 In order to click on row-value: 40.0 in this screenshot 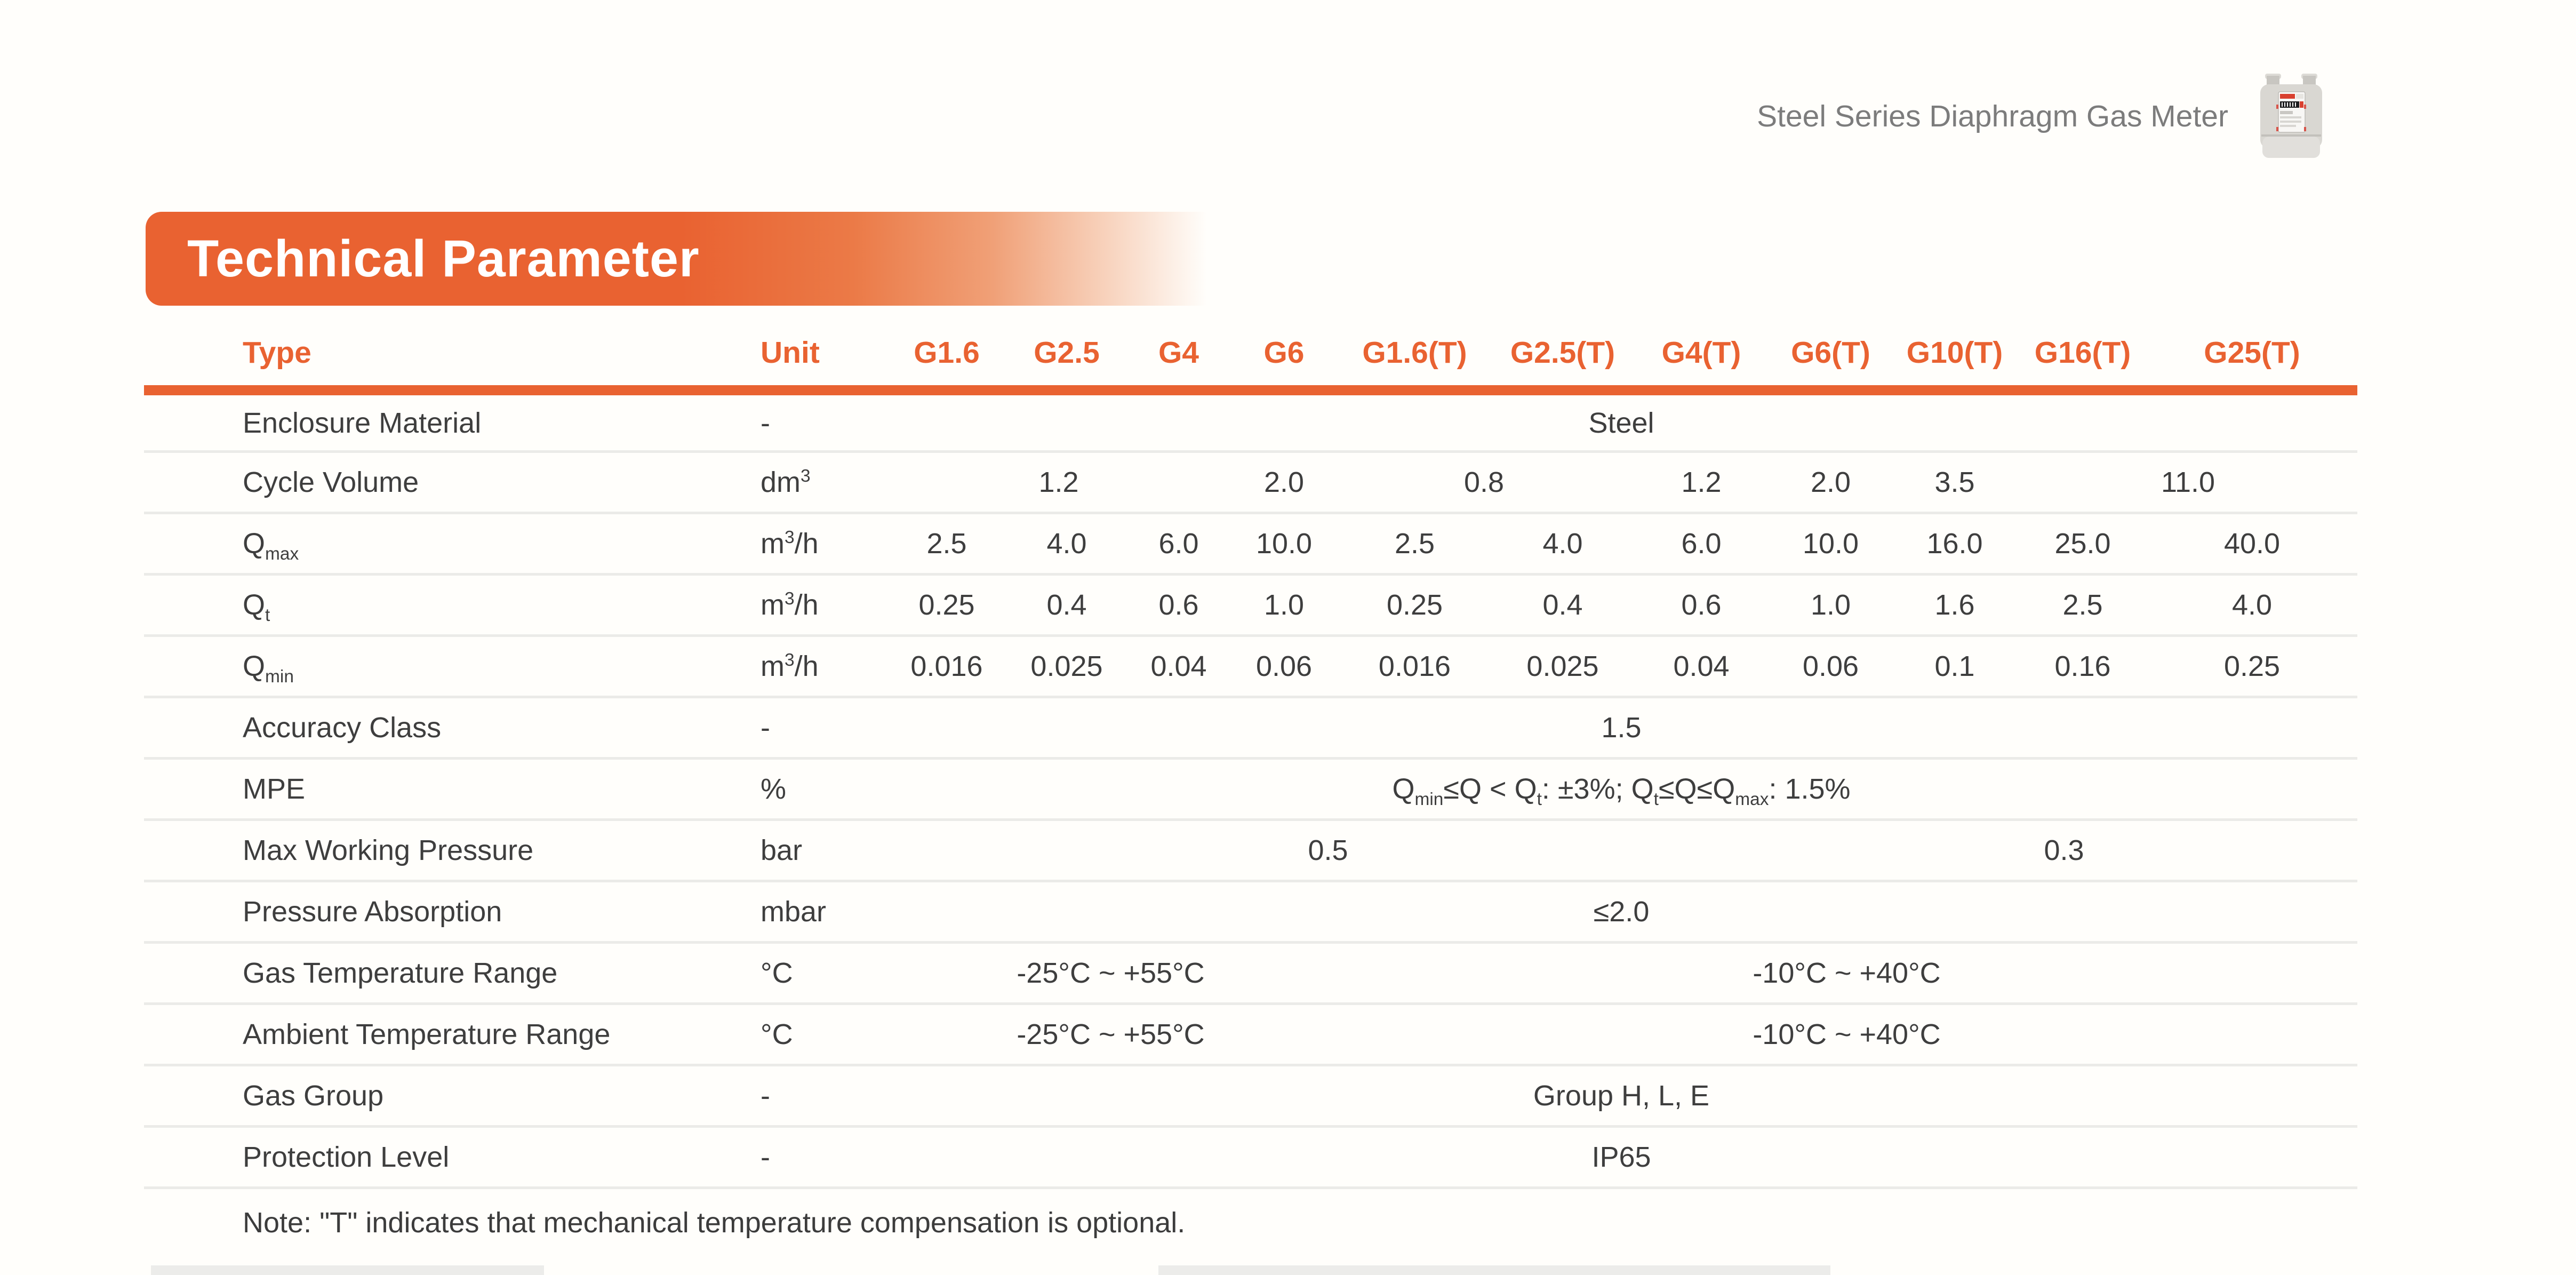, I will do `click(2252, 543)`.